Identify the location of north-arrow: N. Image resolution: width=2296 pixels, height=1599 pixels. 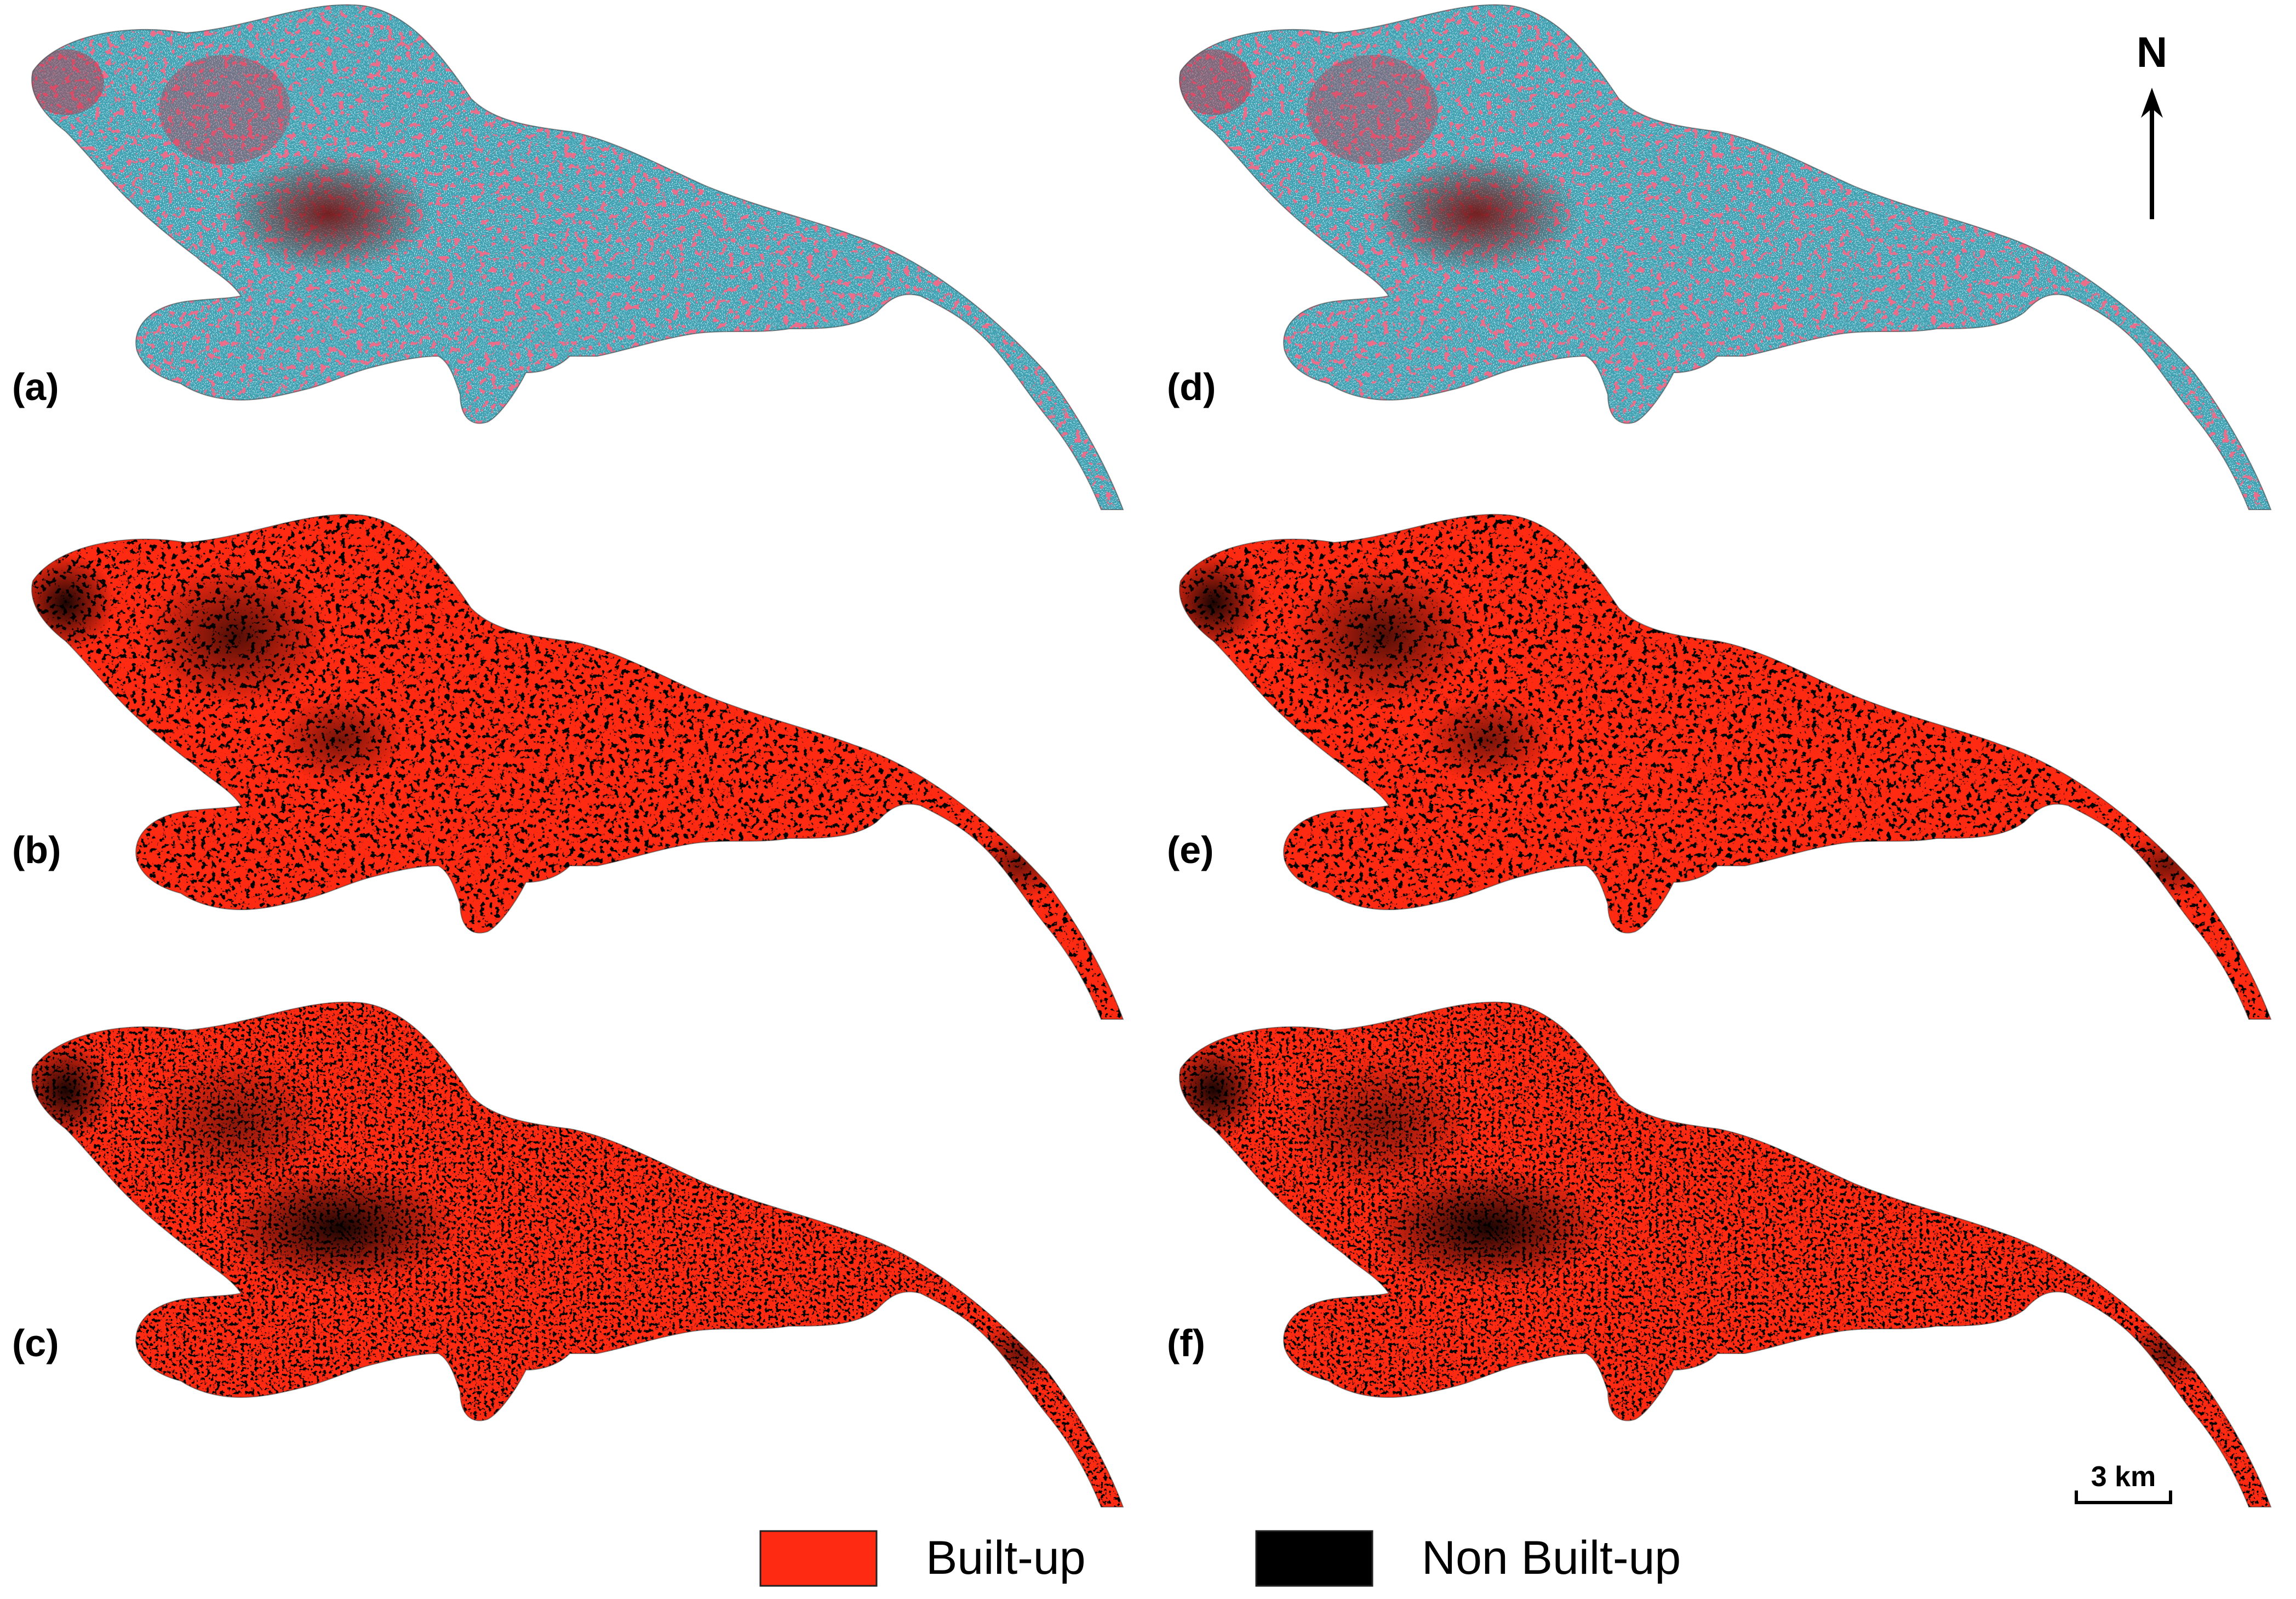
(2152, 124).